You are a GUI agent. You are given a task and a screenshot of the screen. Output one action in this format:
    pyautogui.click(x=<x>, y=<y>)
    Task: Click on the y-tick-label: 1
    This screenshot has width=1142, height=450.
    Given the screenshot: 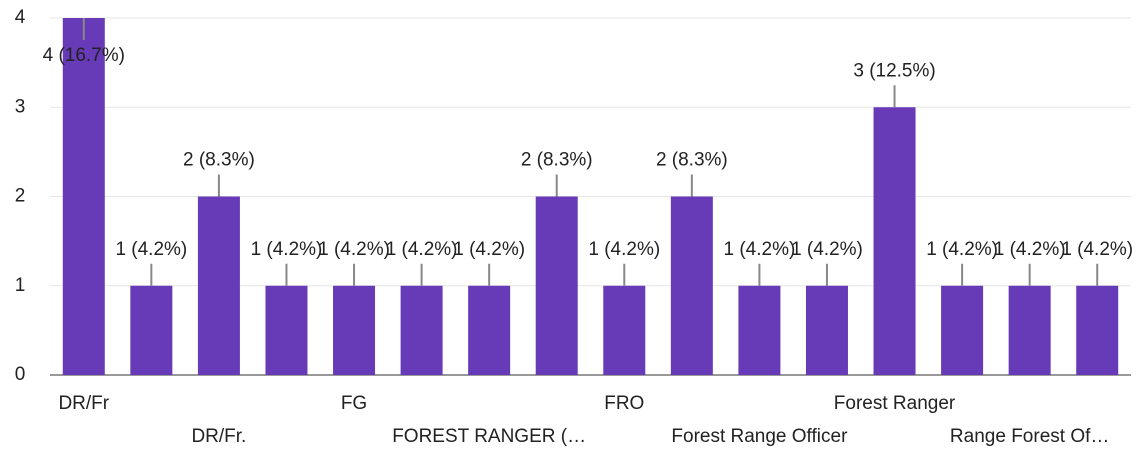 What is the action you would take?
    pyautogui.click(x=20, y=285)
    